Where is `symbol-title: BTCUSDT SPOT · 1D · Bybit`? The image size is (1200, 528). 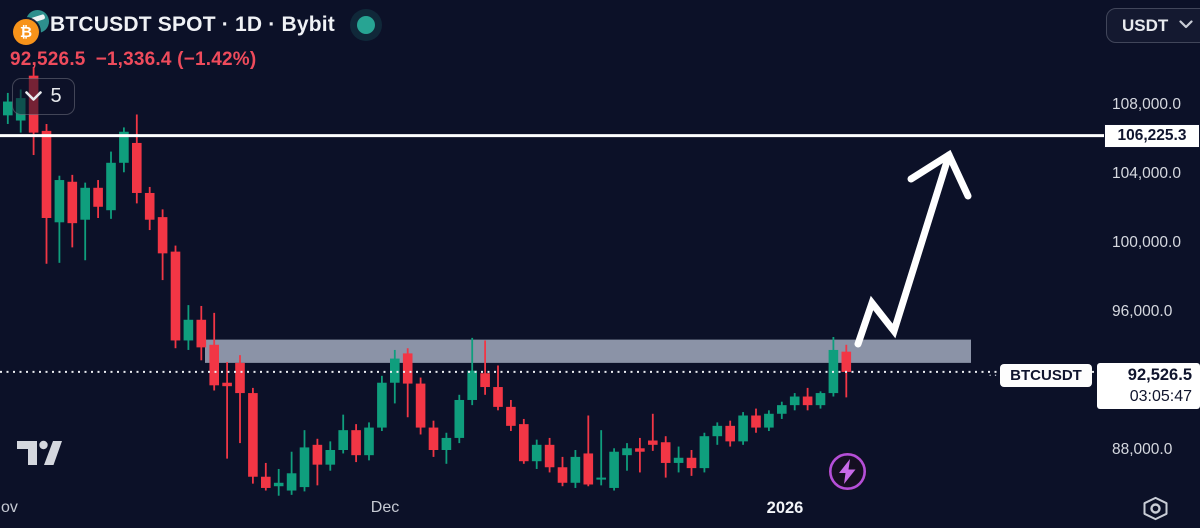
symbol-title: BTCUSDT SPOT · 1D · Bybit is located at coordinates (193, 24).